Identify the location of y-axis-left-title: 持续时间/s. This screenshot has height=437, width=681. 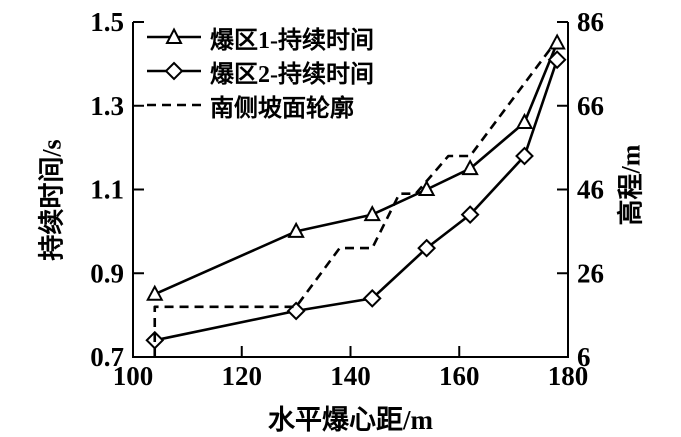
(52, 200).